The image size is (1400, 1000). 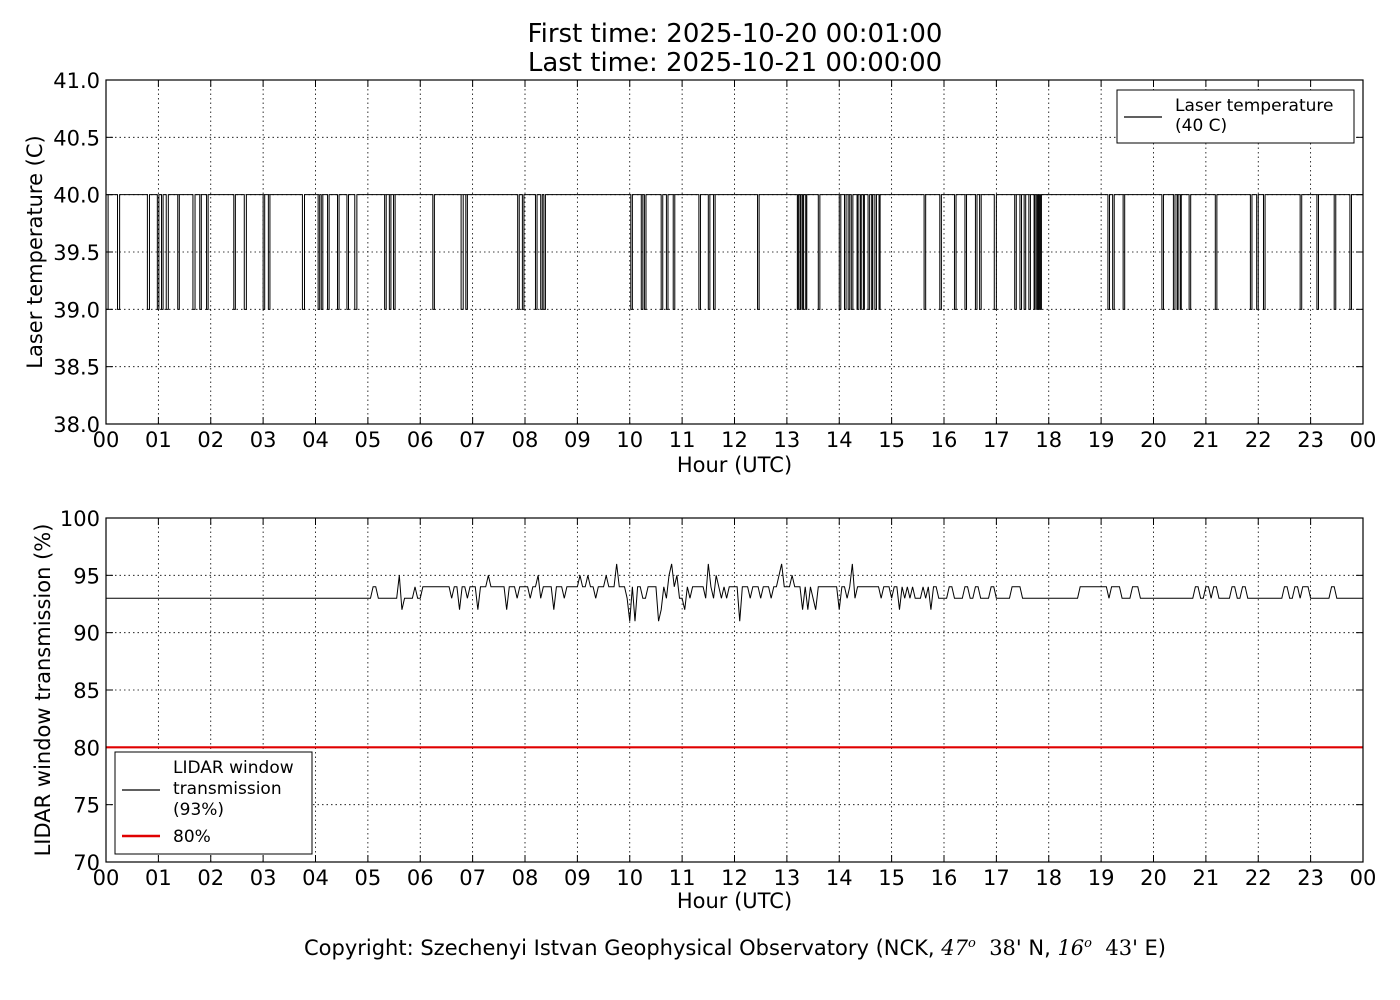 What do you see at coordinates (35, 251) in the screenshot?
I see `y-axis-label: Laser temperature (C)` at bounding box center [35, 251].